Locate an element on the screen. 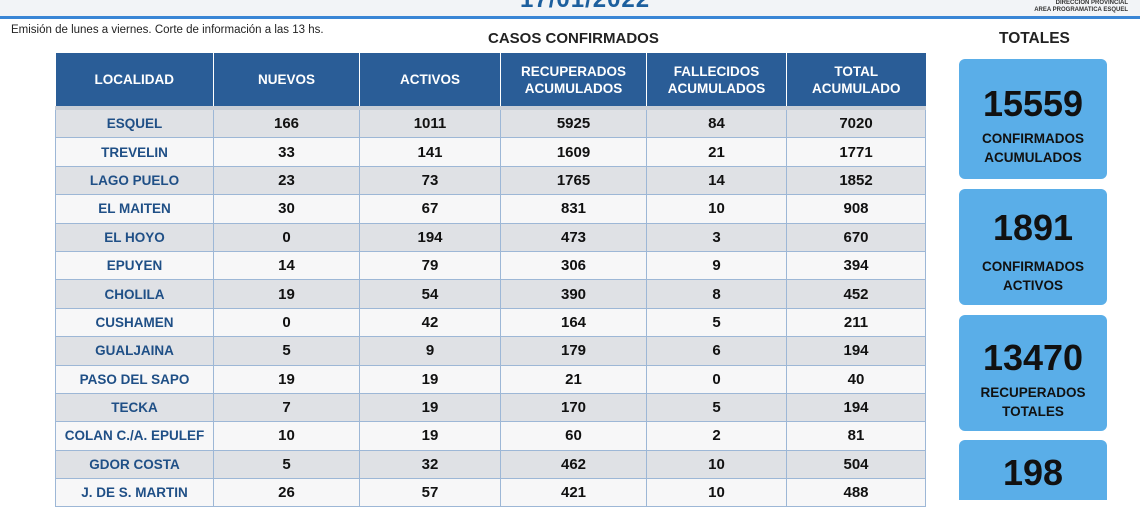  value-cell: 306 is located at coordinates (573, 265).